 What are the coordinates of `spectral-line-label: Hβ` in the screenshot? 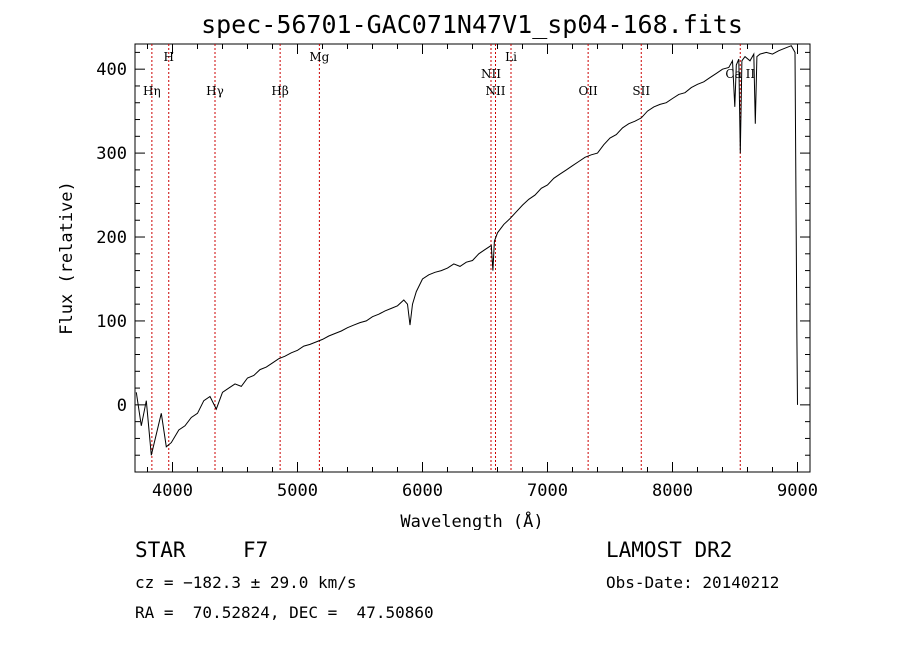 It's located at (279, 91).